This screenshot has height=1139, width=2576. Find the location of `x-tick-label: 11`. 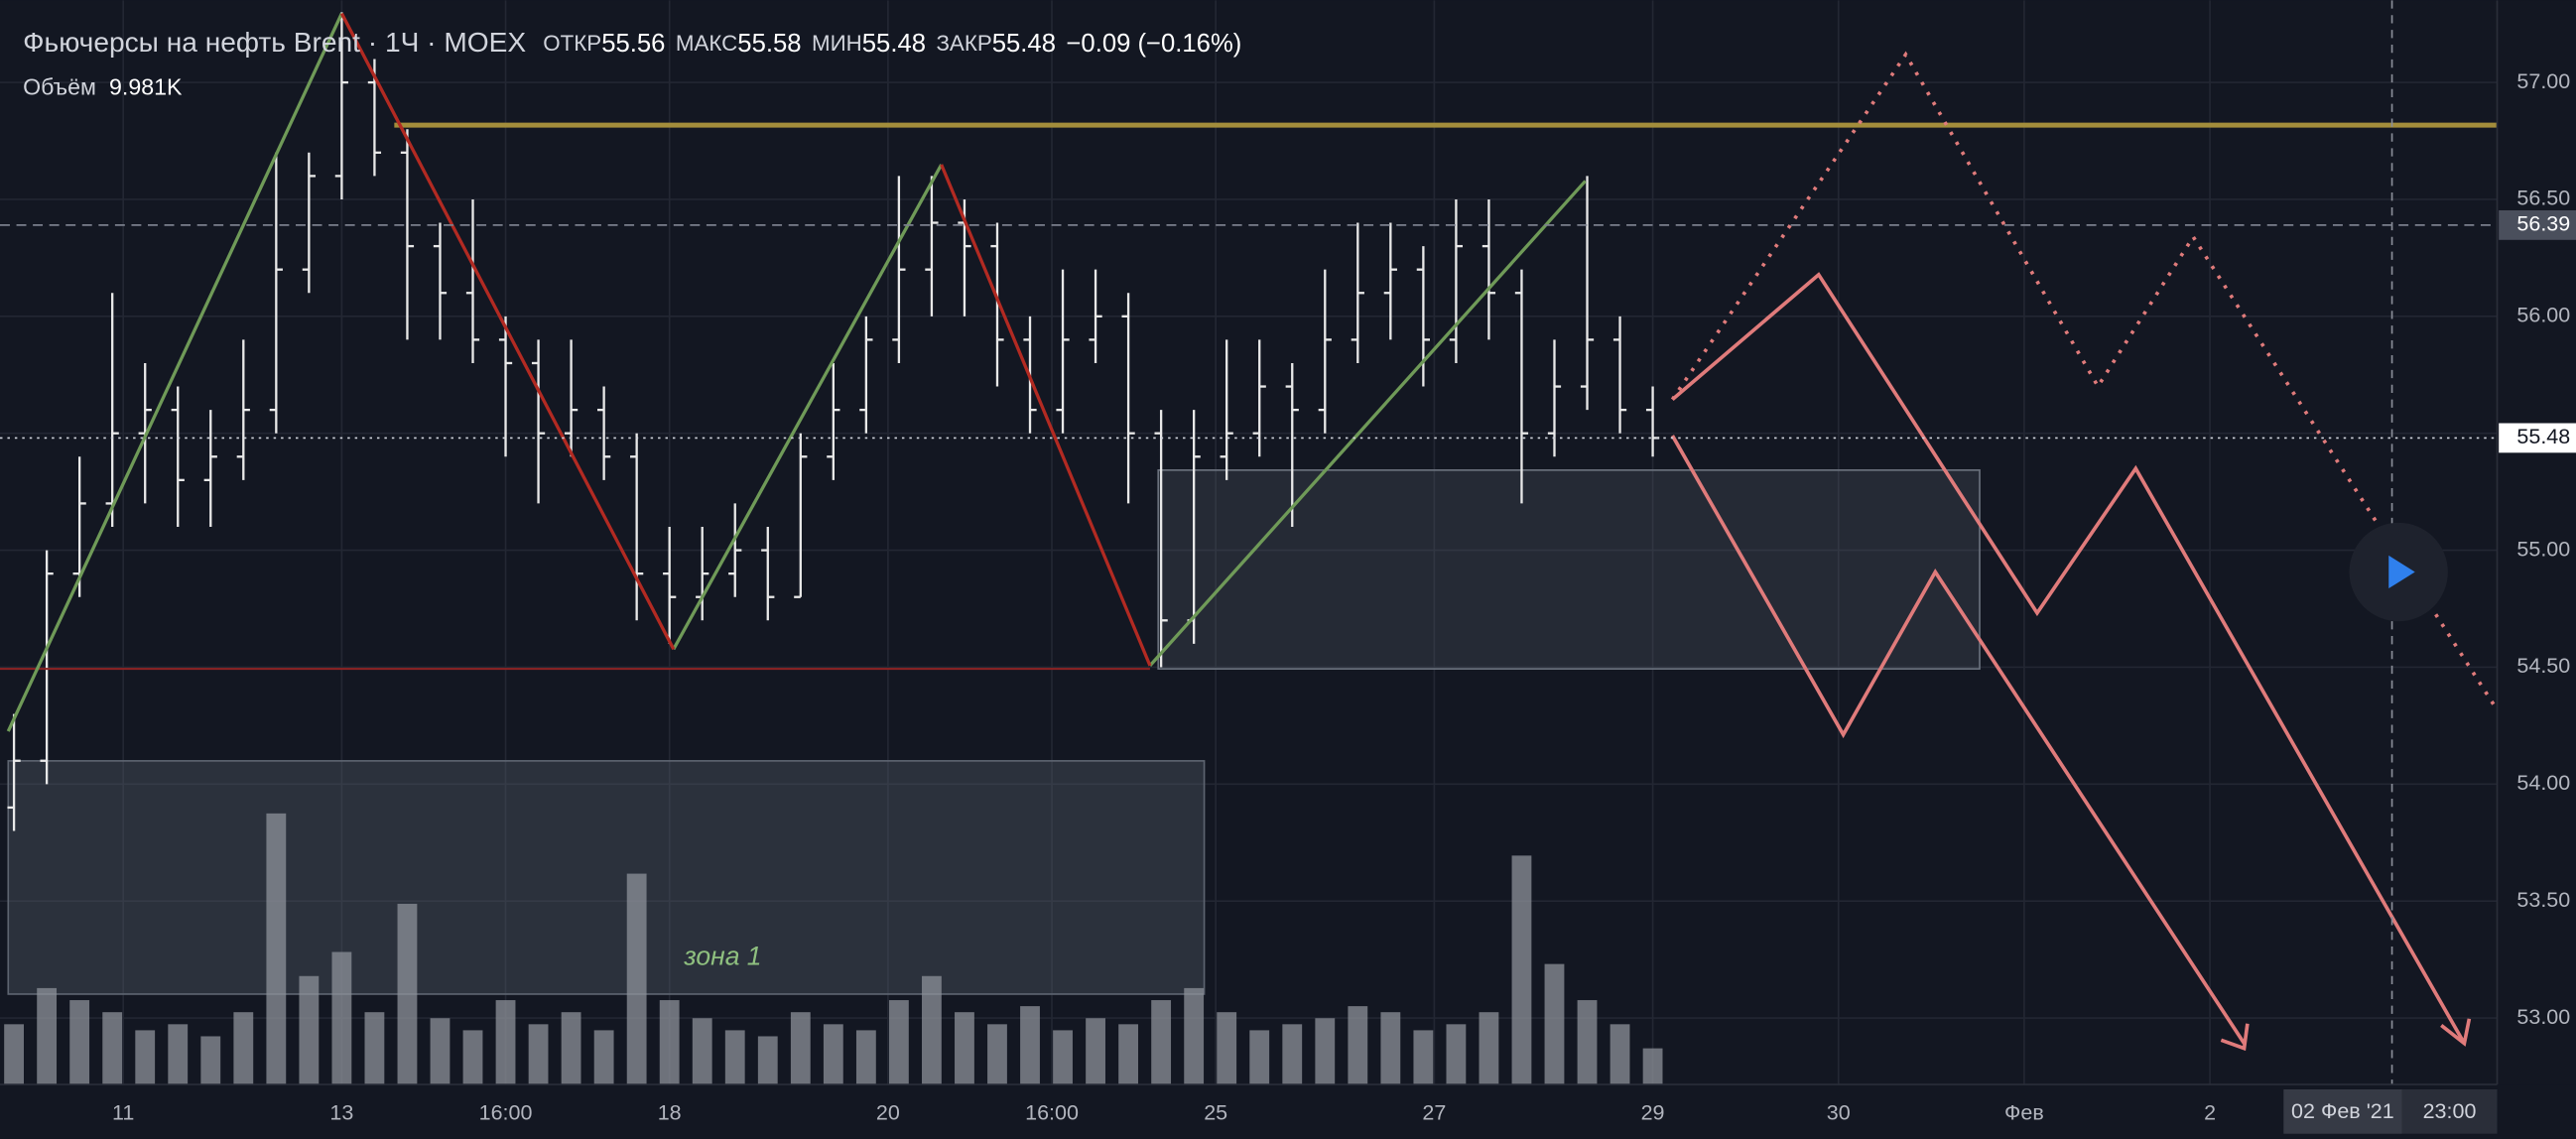

x-tick-label: 11 is located at coordinates (123, 1113).